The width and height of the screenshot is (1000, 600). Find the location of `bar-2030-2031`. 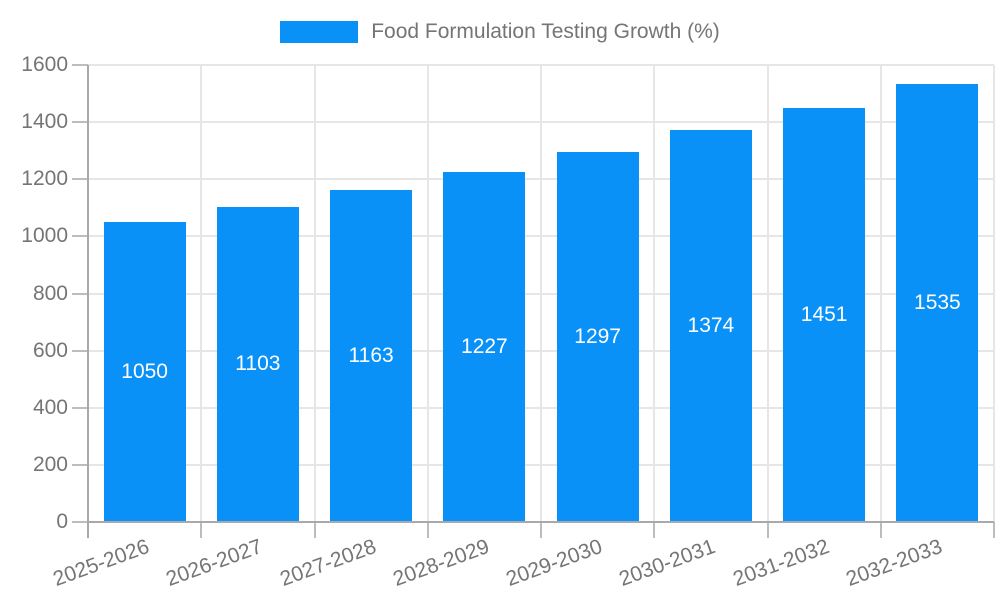

bar-2030-2031 is located at coordinates (710, 325).